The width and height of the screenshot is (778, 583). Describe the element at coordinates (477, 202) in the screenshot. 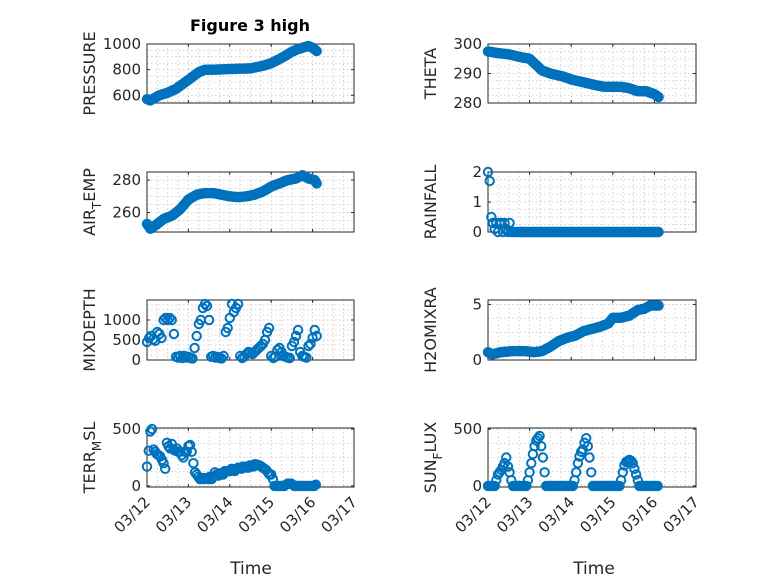

I see `y-tick-label: 1` at that location.